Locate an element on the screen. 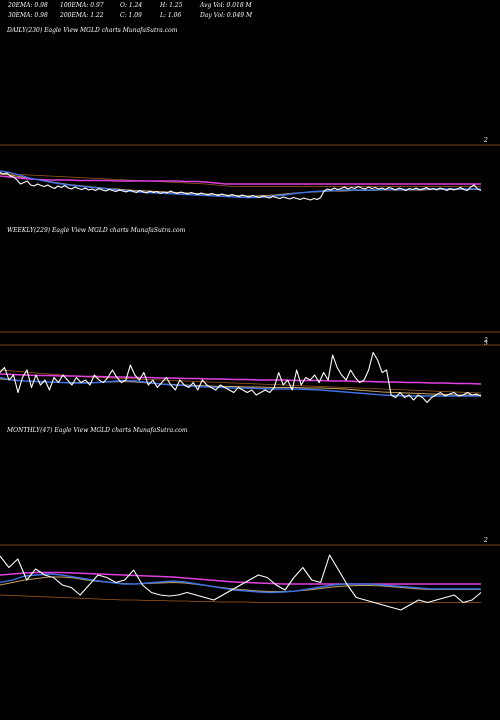  weekly-level-label: 2 is located at coordinates (485, 340).